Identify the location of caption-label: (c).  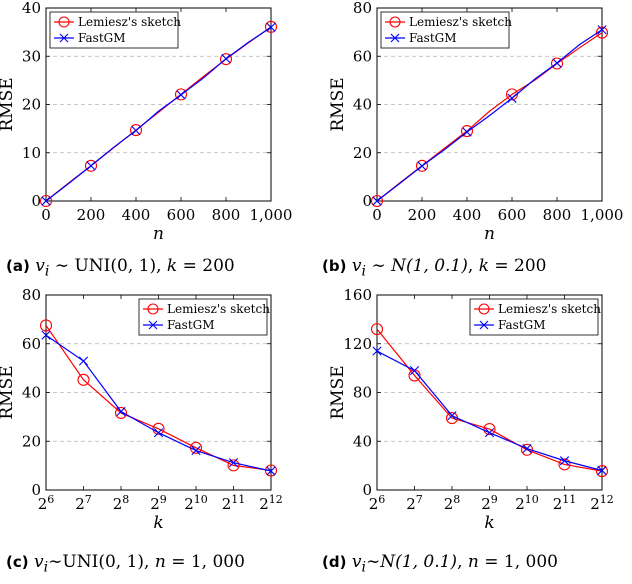
(17, 562).